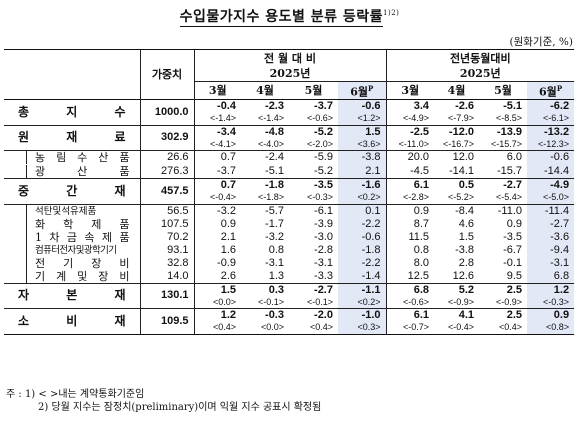 The width and height of the screenshot is (579, 421). Describe the element at coordinates (167, 263) in the screenshot. I see `weight-cell: 32.8` at that location.